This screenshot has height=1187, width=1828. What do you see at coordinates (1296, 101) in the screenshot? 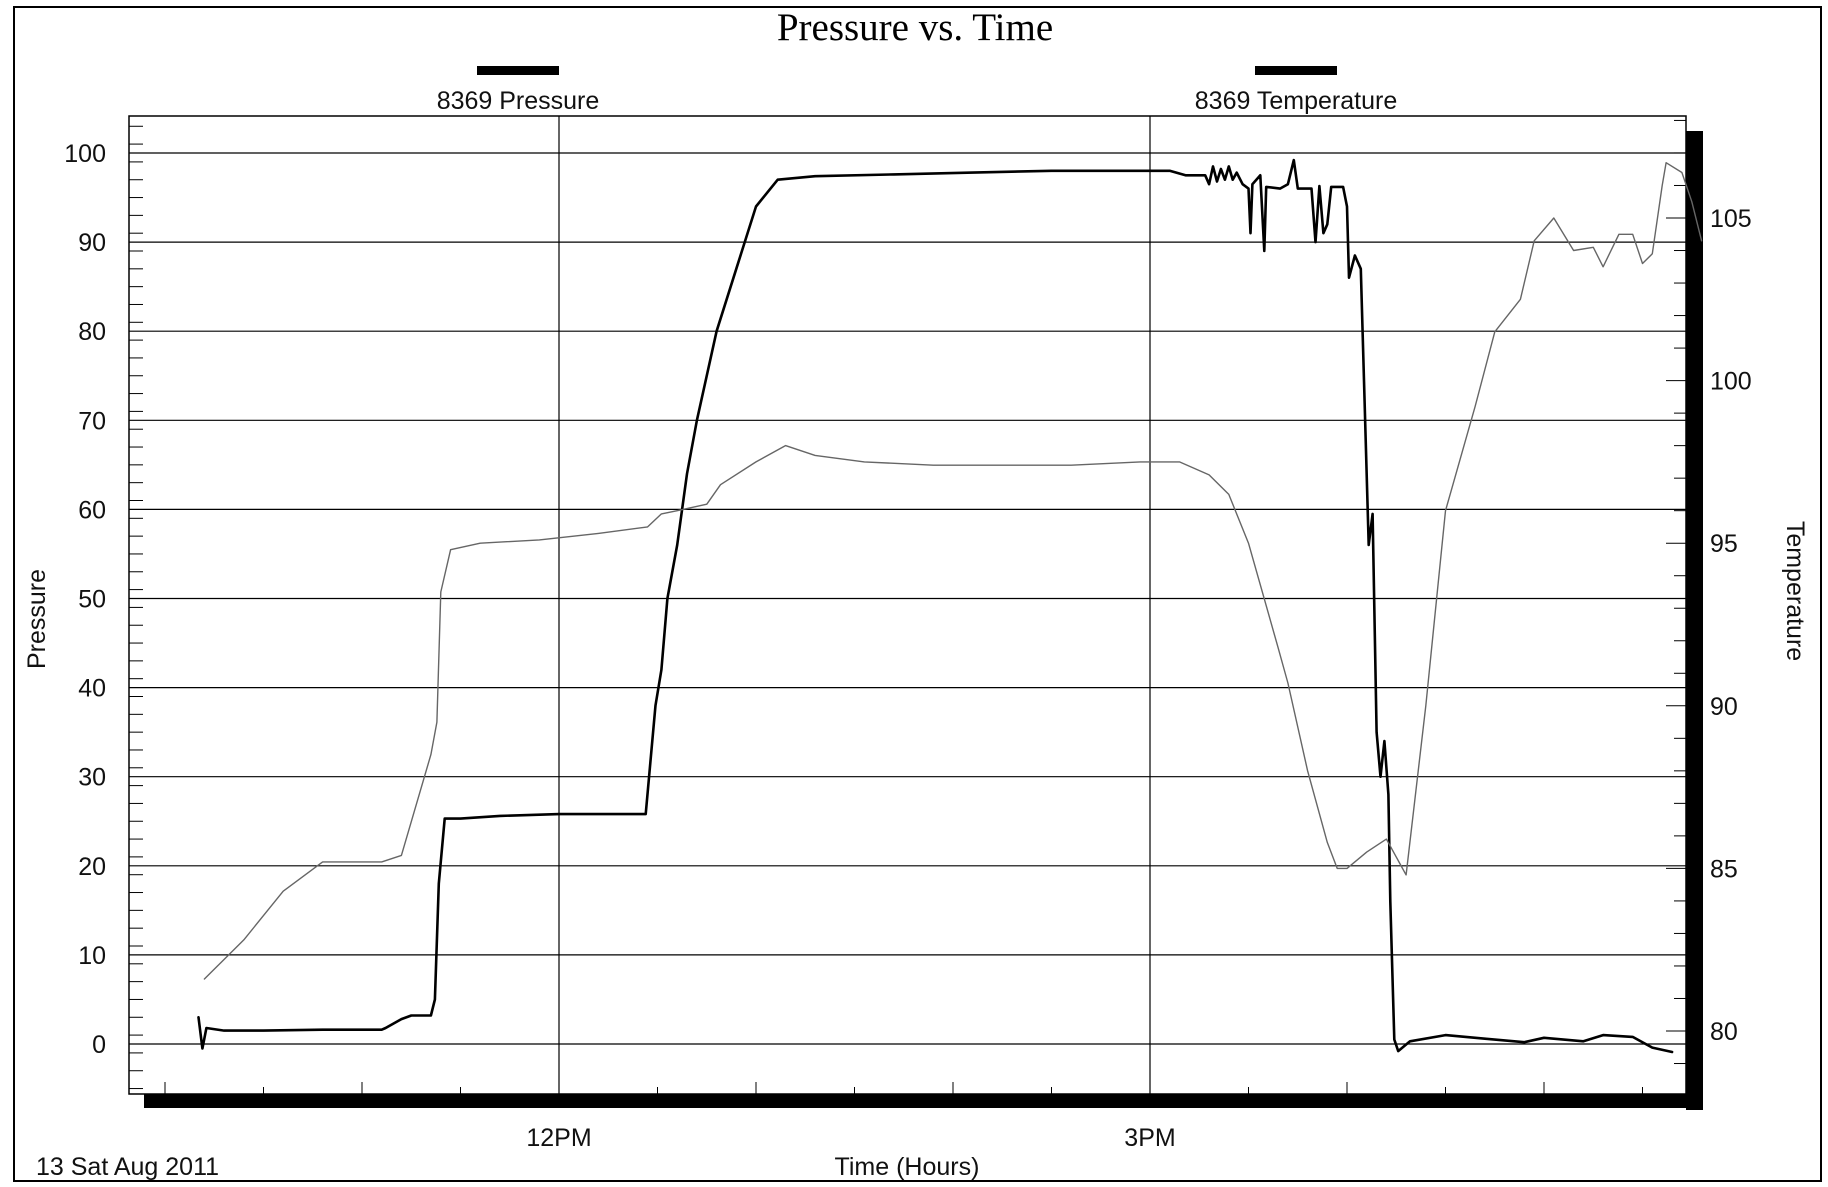
I see `legend-label-temperature: 8369 Temperature` at bounding box center [1296, 101].